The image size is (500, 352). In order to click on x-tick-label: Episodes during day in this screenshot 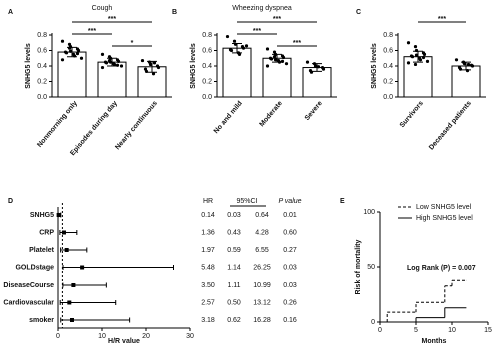, I will do `click(94, 128)`.